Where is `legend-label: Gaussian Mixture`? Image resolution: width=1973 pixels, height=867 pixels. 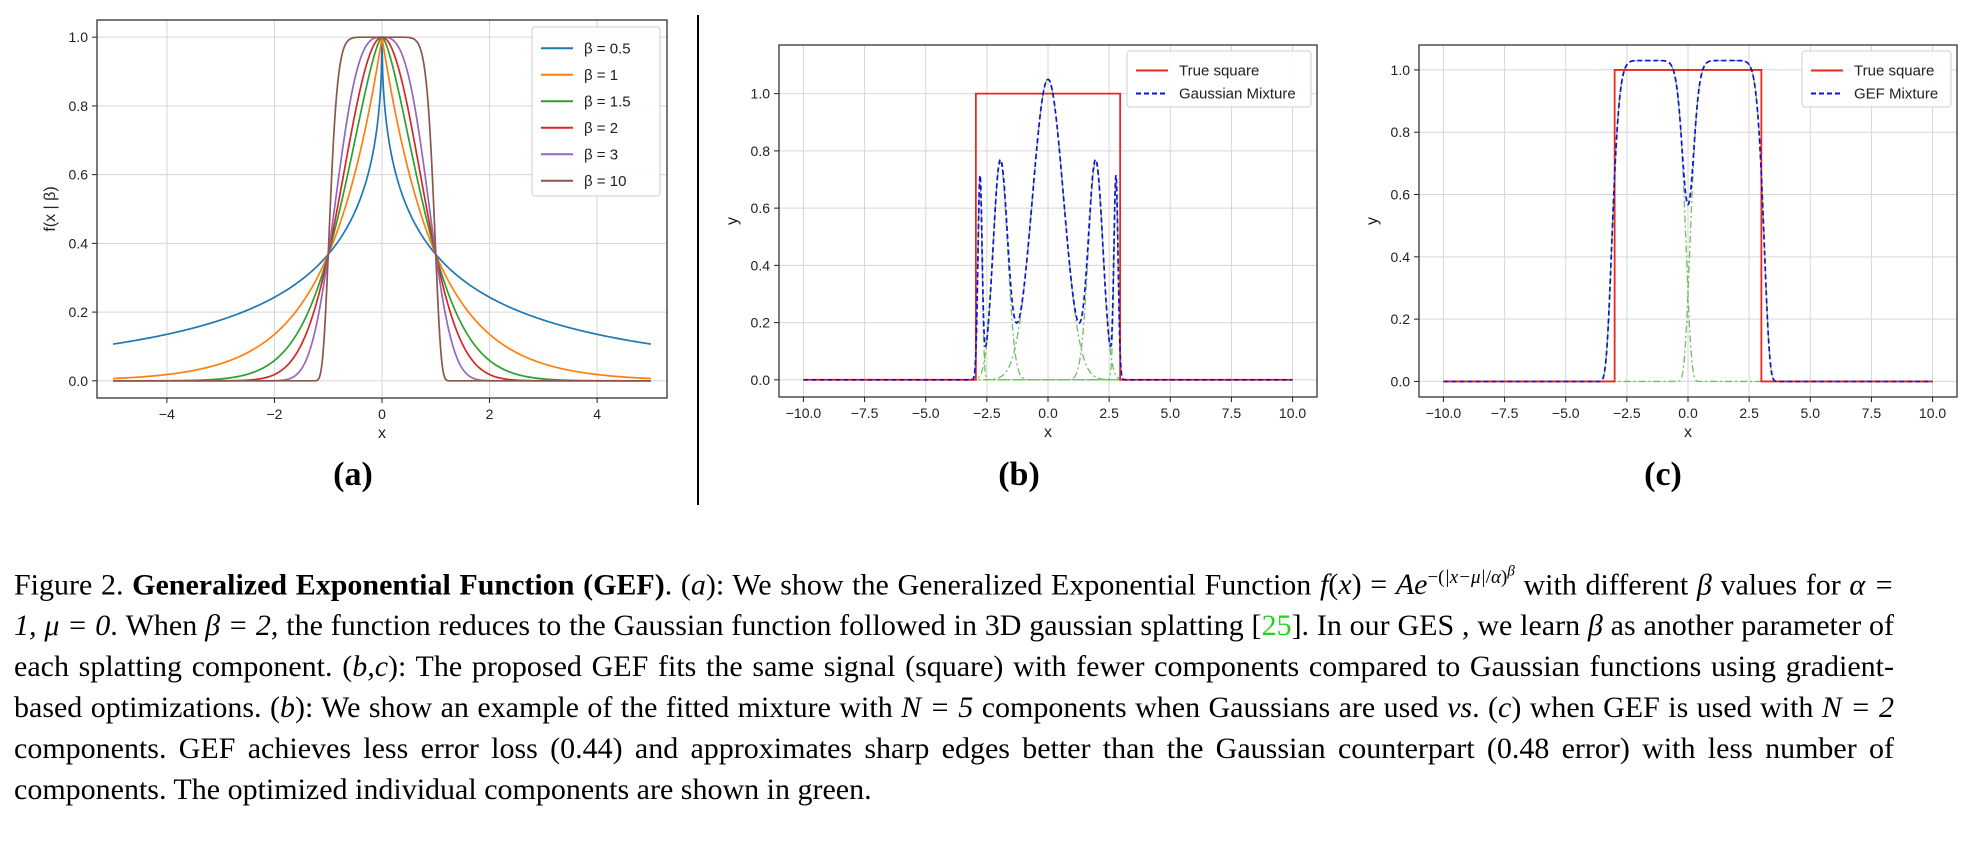 legend-label: Gaussian Mixture is located at coordinates (1237, 94).